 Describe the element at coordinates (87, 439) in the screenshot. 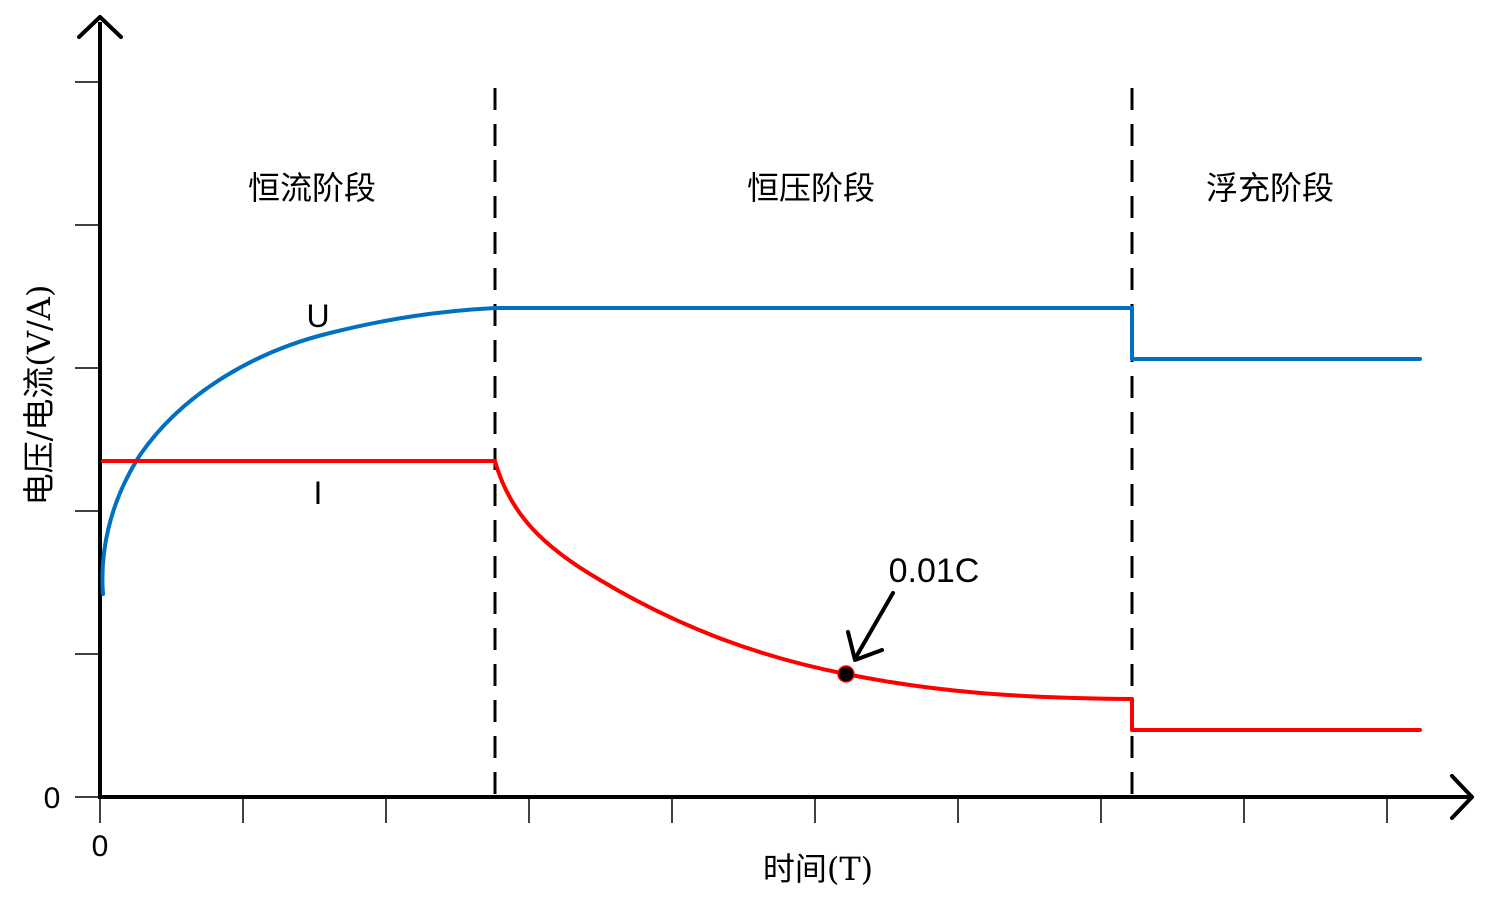

I see `y-axis-ticks` at that location.